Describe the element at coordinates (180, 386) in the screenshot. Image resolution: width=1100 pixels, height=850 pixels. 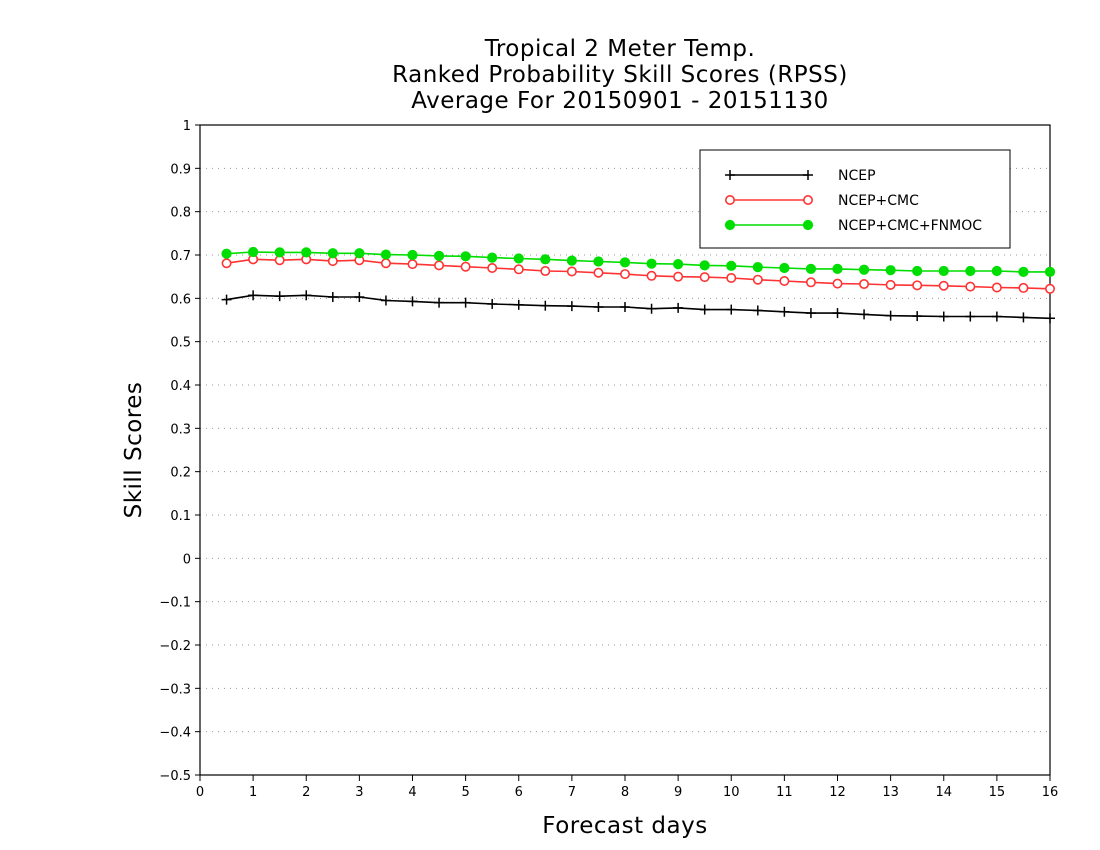
I see `y-tick-label: 0.4` at that location.